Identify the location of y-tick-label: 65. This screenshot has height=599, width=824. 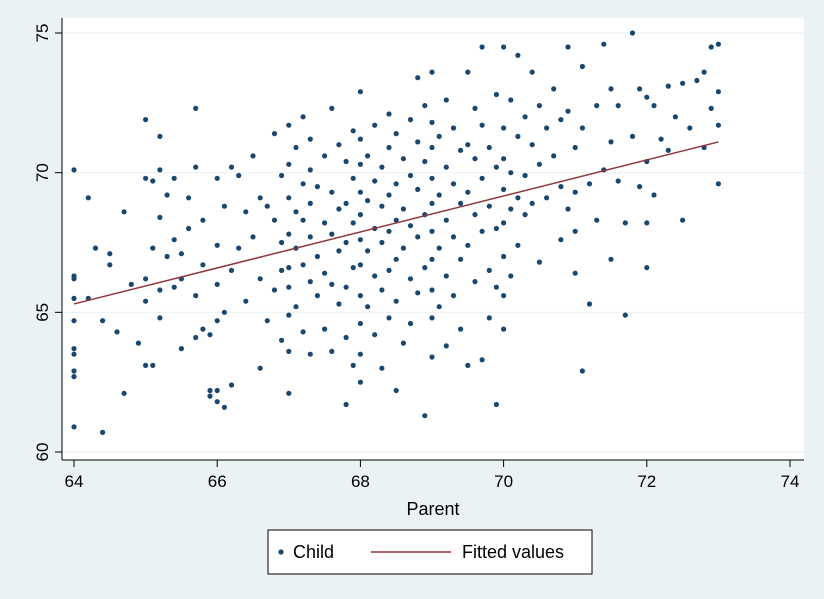
(42, 312).